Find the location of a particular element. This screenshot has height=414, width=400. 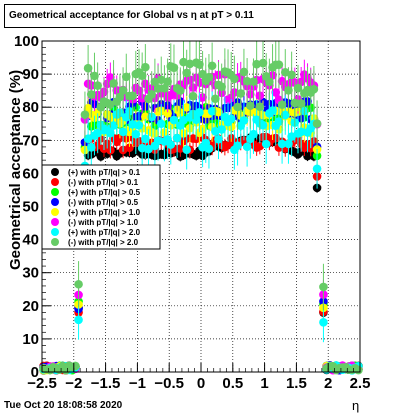

legend-entry: (-) with pT/|q| > 1.0 is located at coordinates (103, 222).